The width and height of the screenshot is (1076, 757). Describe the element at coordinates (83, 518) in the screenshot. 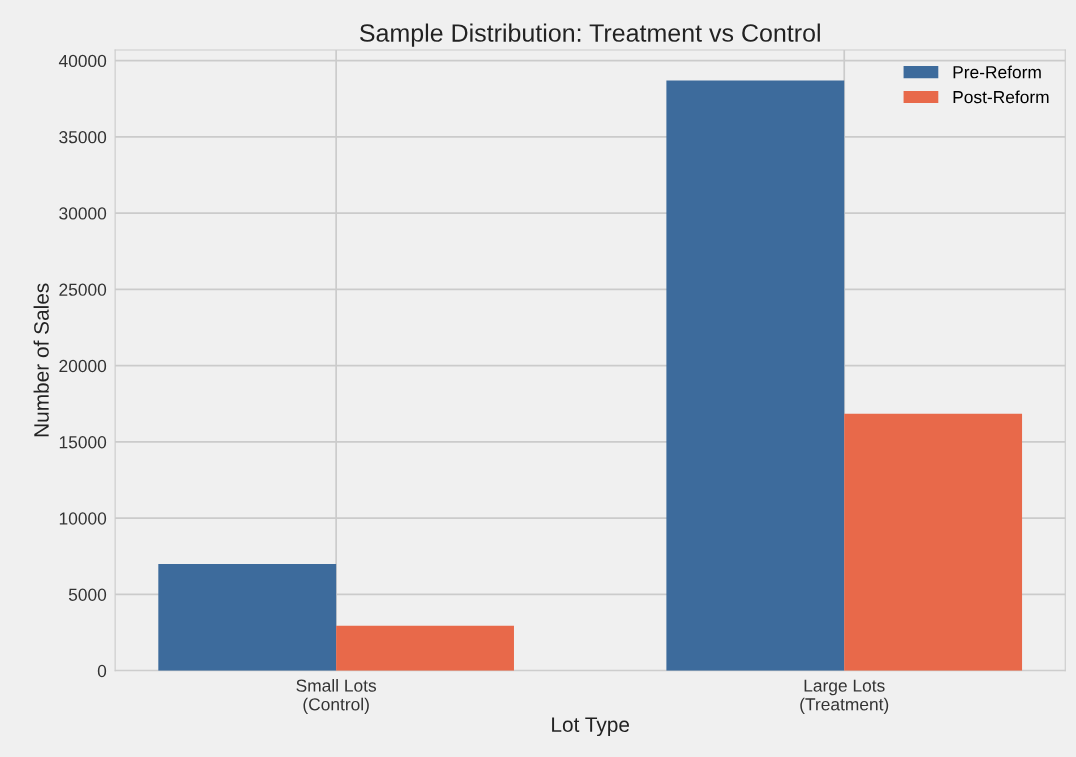

I see `y-tick-label: 10000` at that location.